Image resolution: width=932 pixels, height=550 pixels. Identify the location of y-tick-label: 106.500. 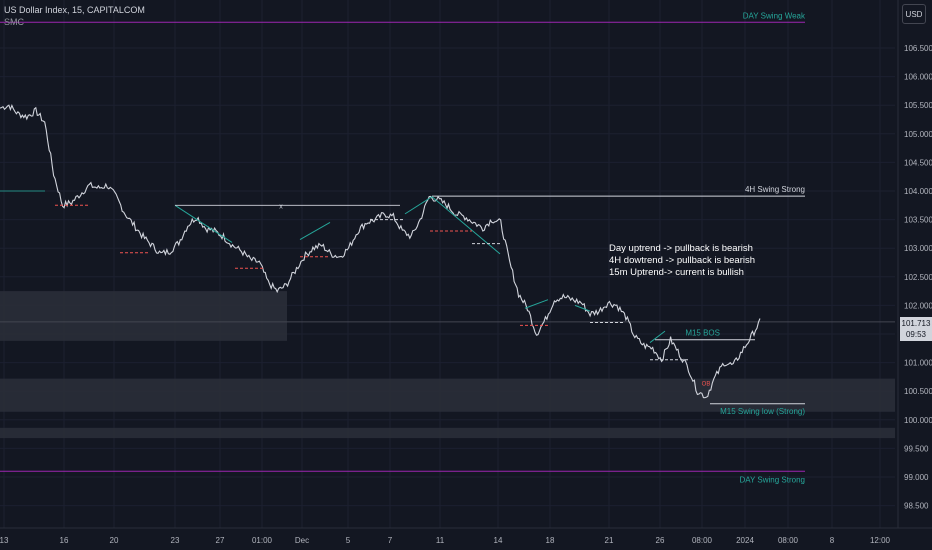
(918, 48).